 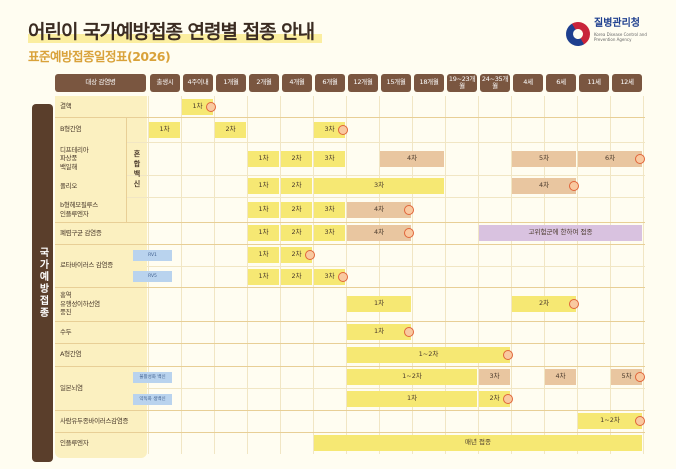 I want to click on schedule-bar: 고위험군에 한하여 접종, so click(x=560, y=233).